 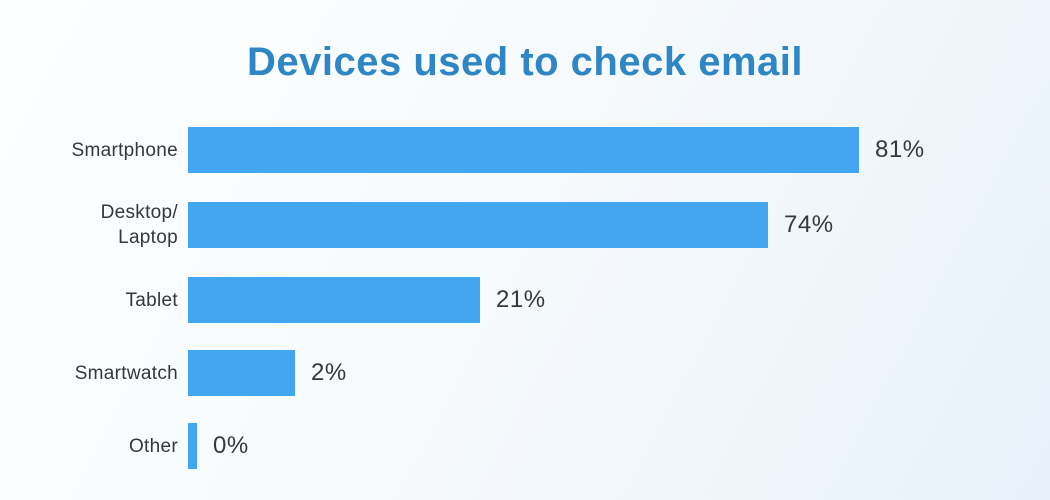 What do you see at coordinates (900, 149) in the screenshot?
I see `value-label: 81%` at bounding box center [900, 149].